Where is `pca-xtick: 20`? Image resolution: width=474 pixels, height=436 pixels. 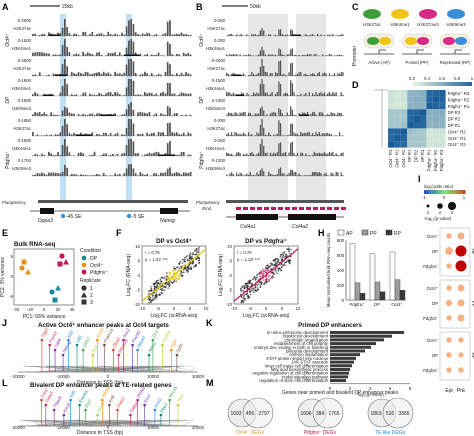
pca-xtick: 20 is located at coordinates (58, 309).